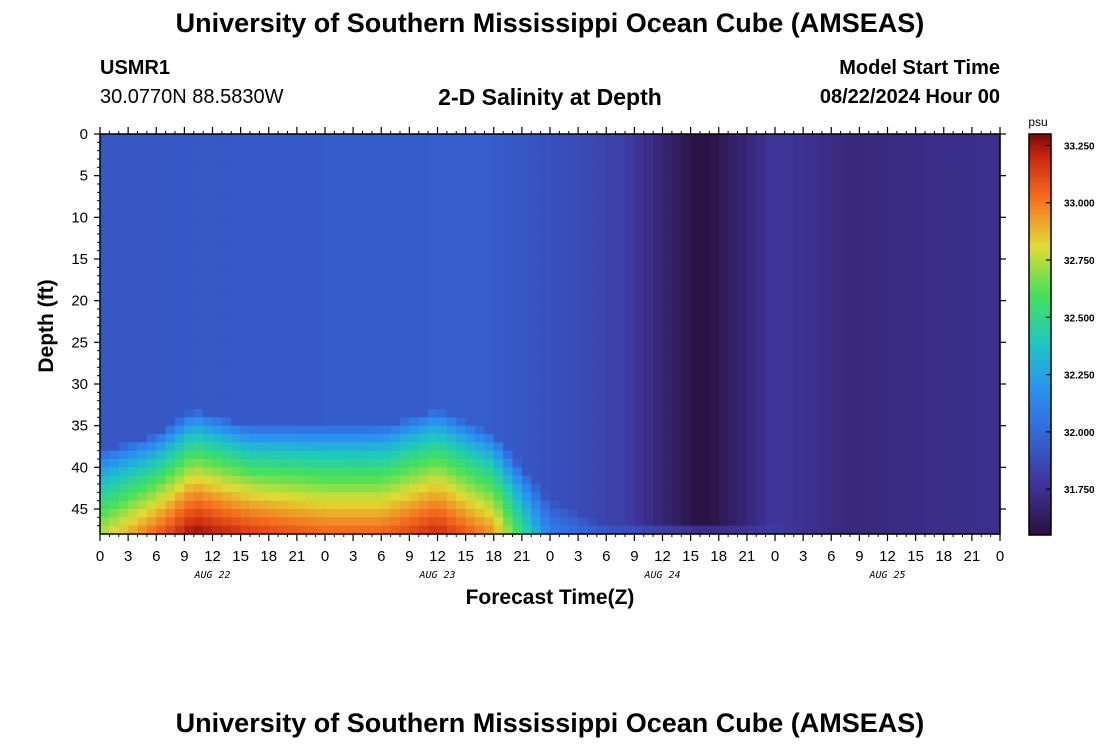 Image resolution: width=1100 pixels, height=750 pixels. Describe the element at coordinates (578, 556) in the screenshot. I see `x-tick-label: 3` at that location.